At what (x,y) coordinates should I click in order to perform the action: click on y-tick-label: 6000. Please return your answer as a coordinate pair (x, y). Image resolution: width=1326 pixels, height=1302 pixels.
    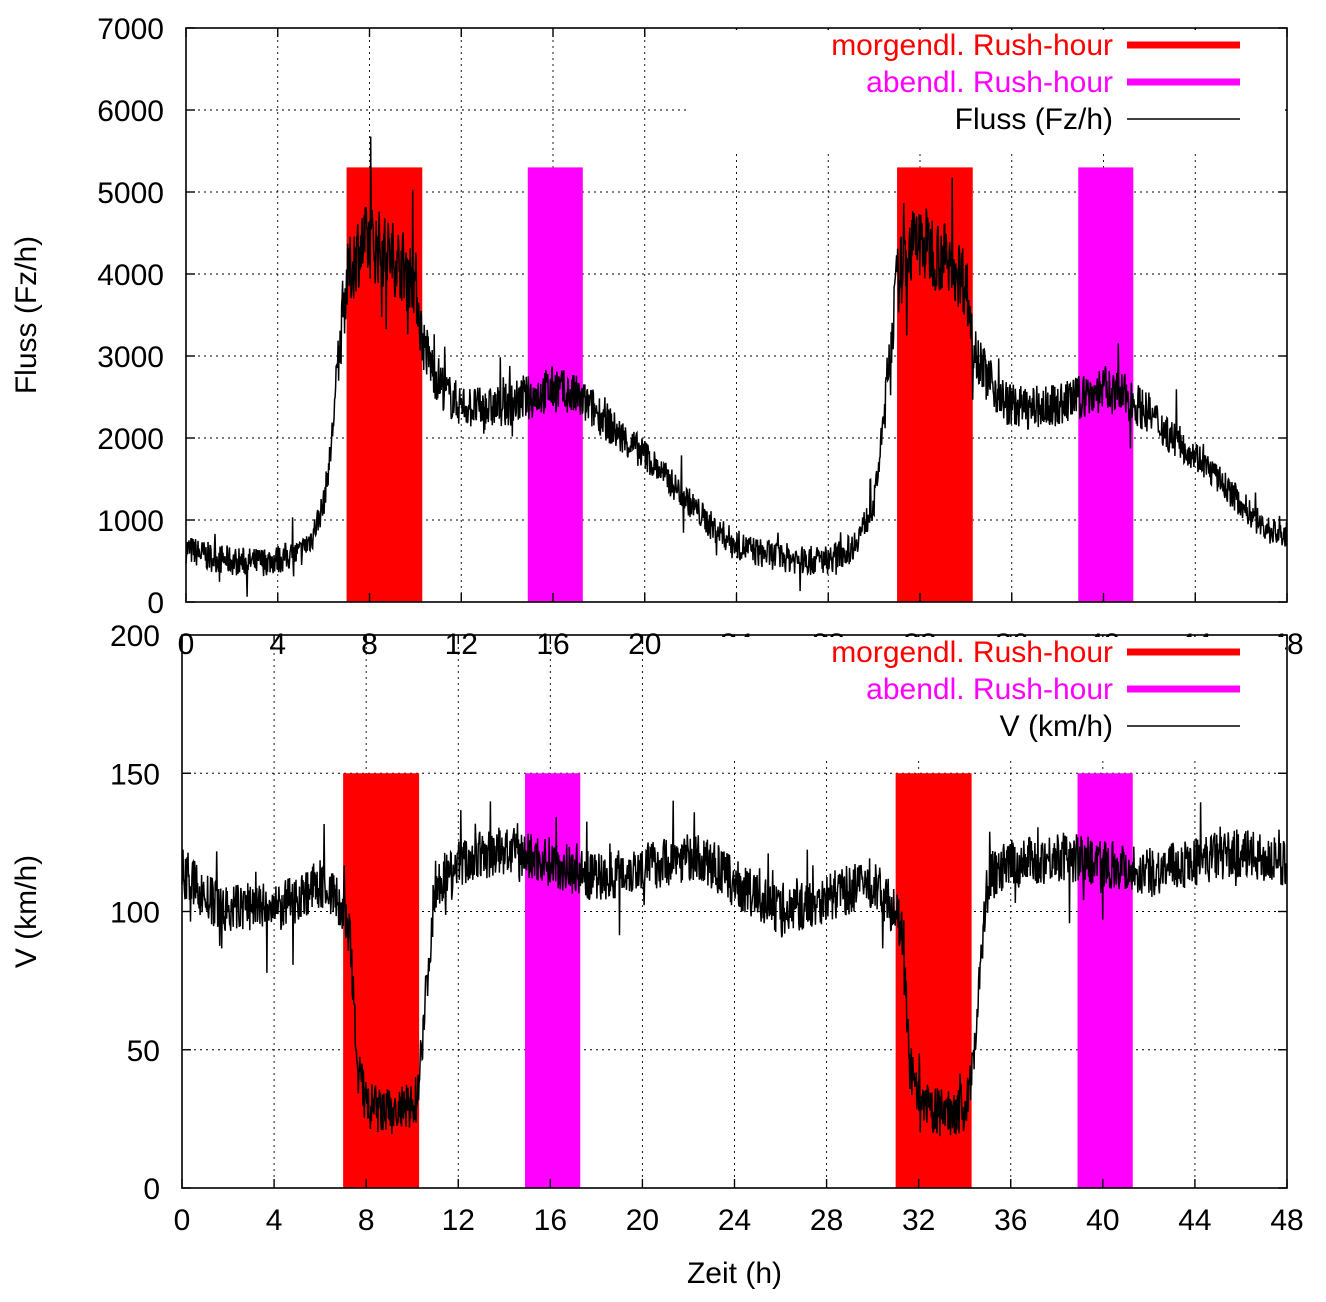
    Looking at the image, I should click on (130, 111).